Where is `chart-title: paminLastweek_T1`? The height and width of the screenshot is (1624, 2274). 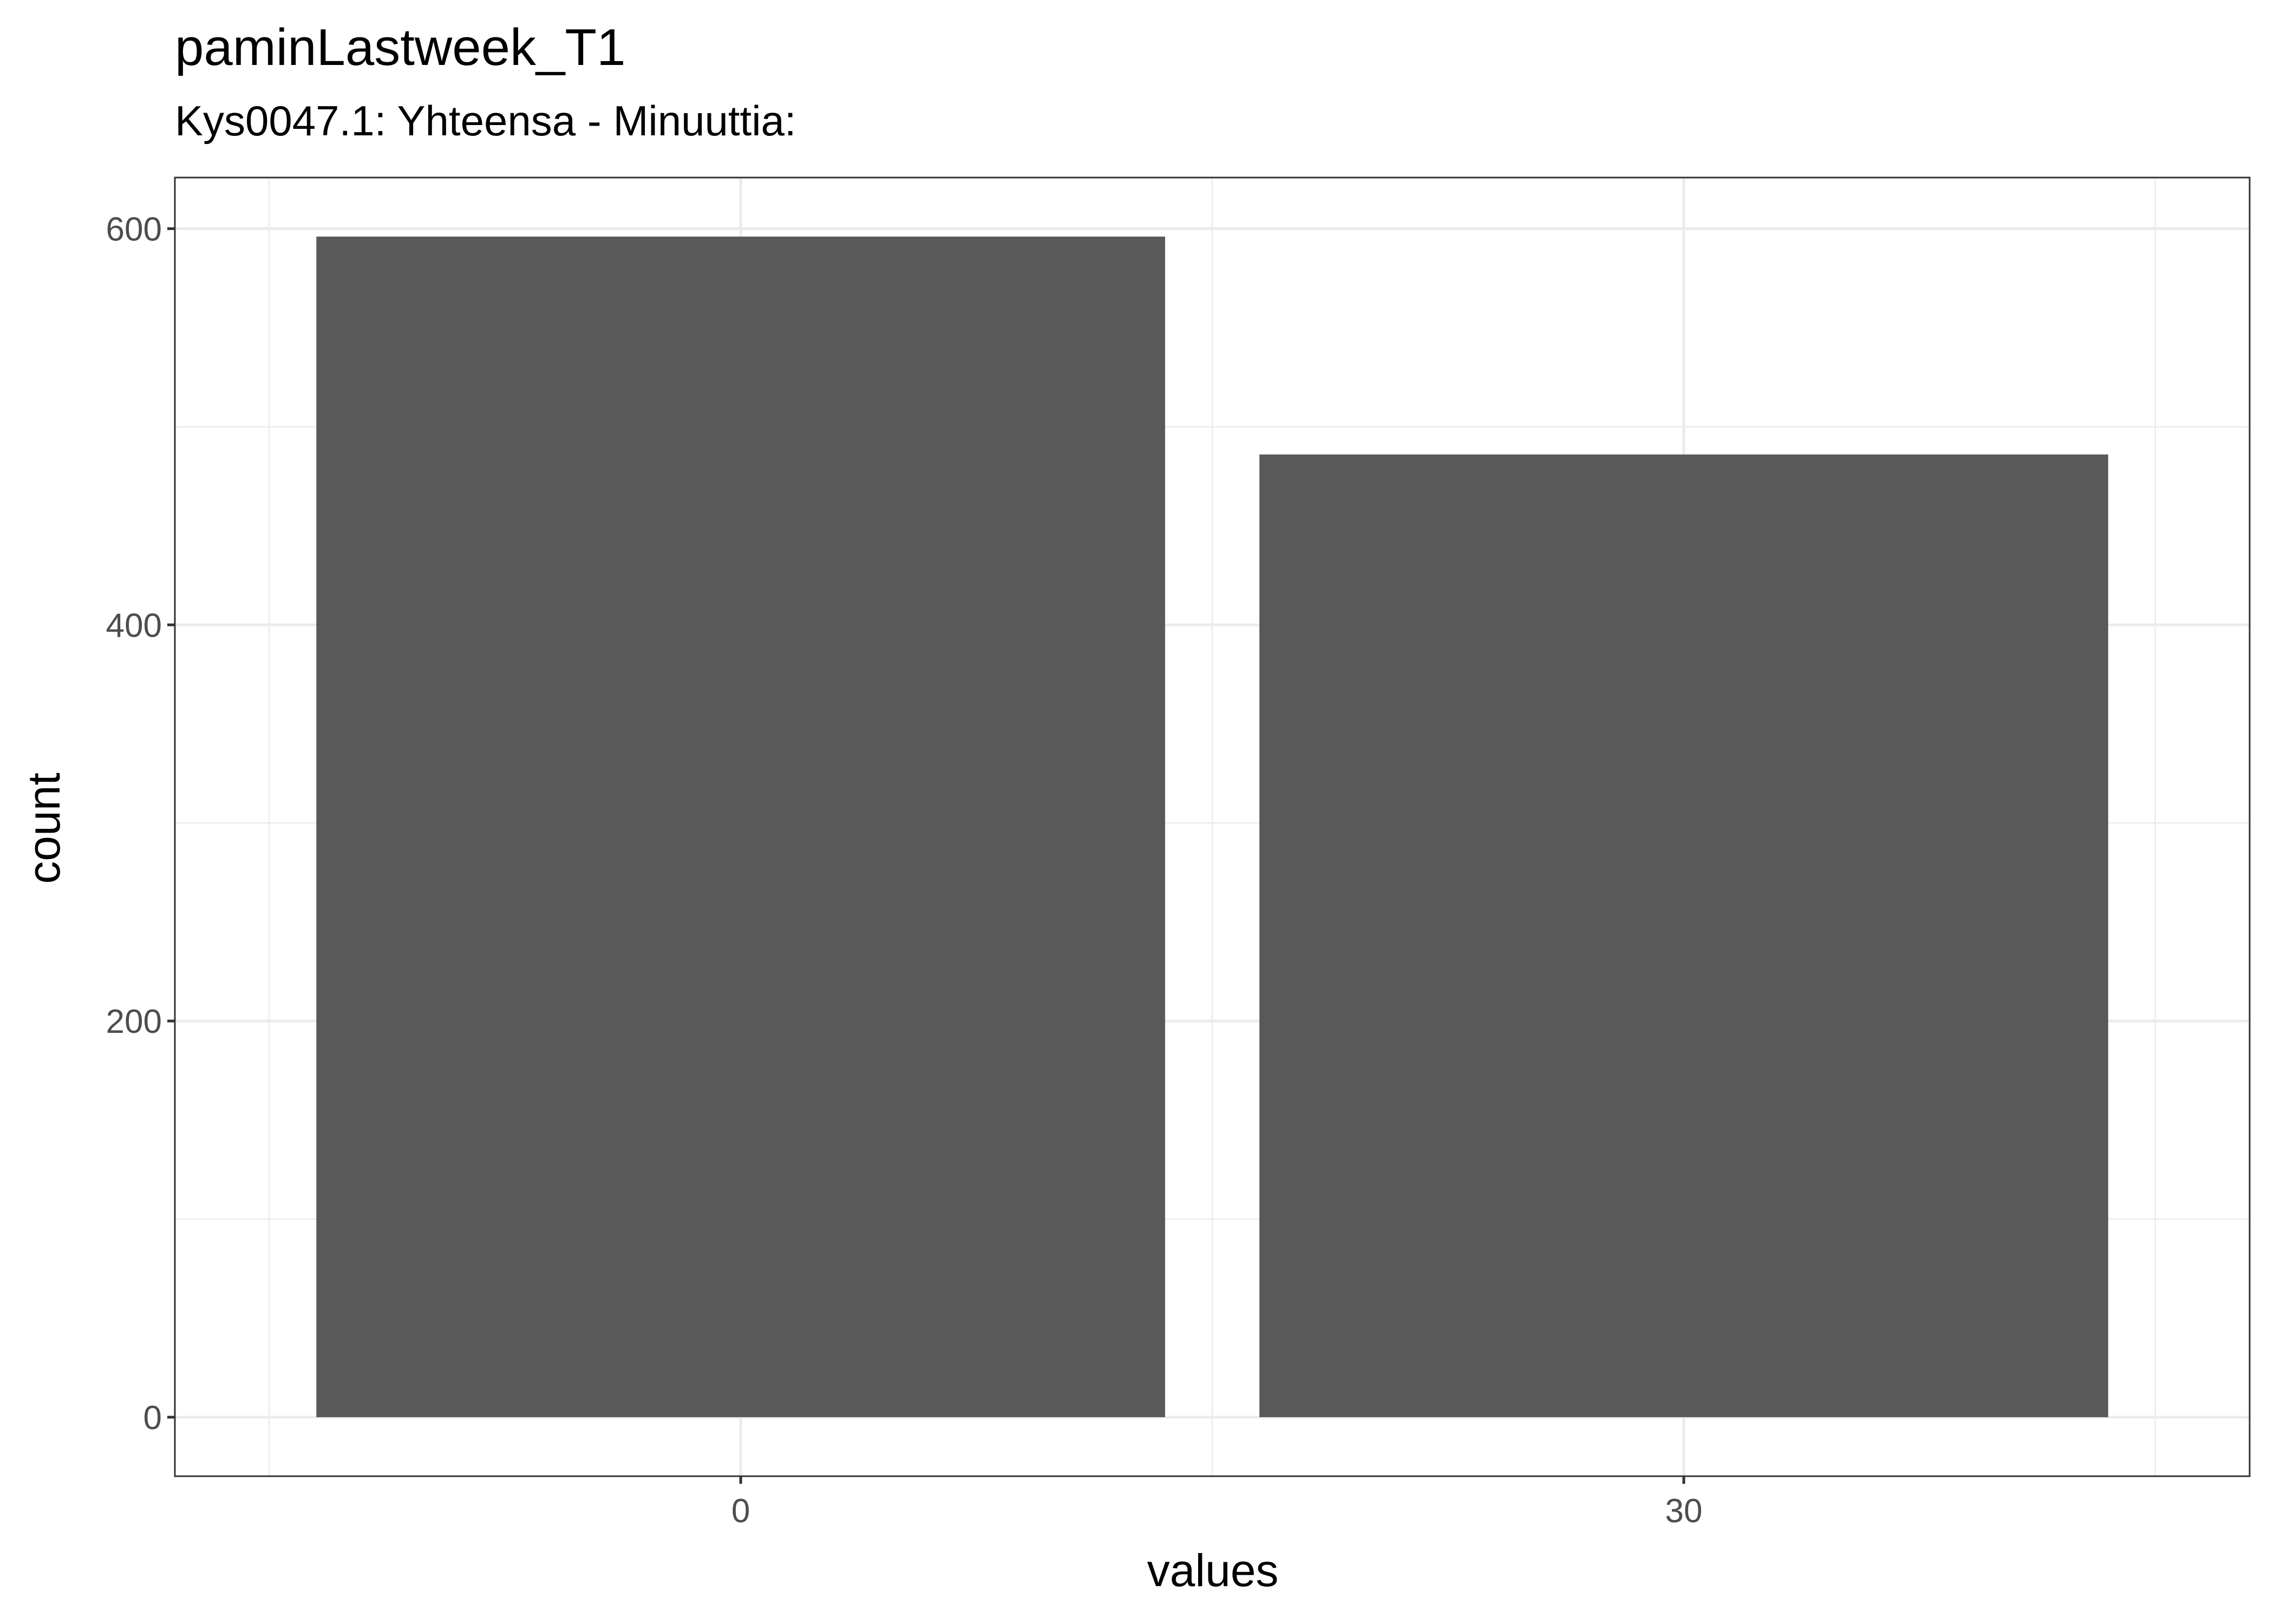 chart-title: paminLastweek_T1 is located at coordinates (400, 47).